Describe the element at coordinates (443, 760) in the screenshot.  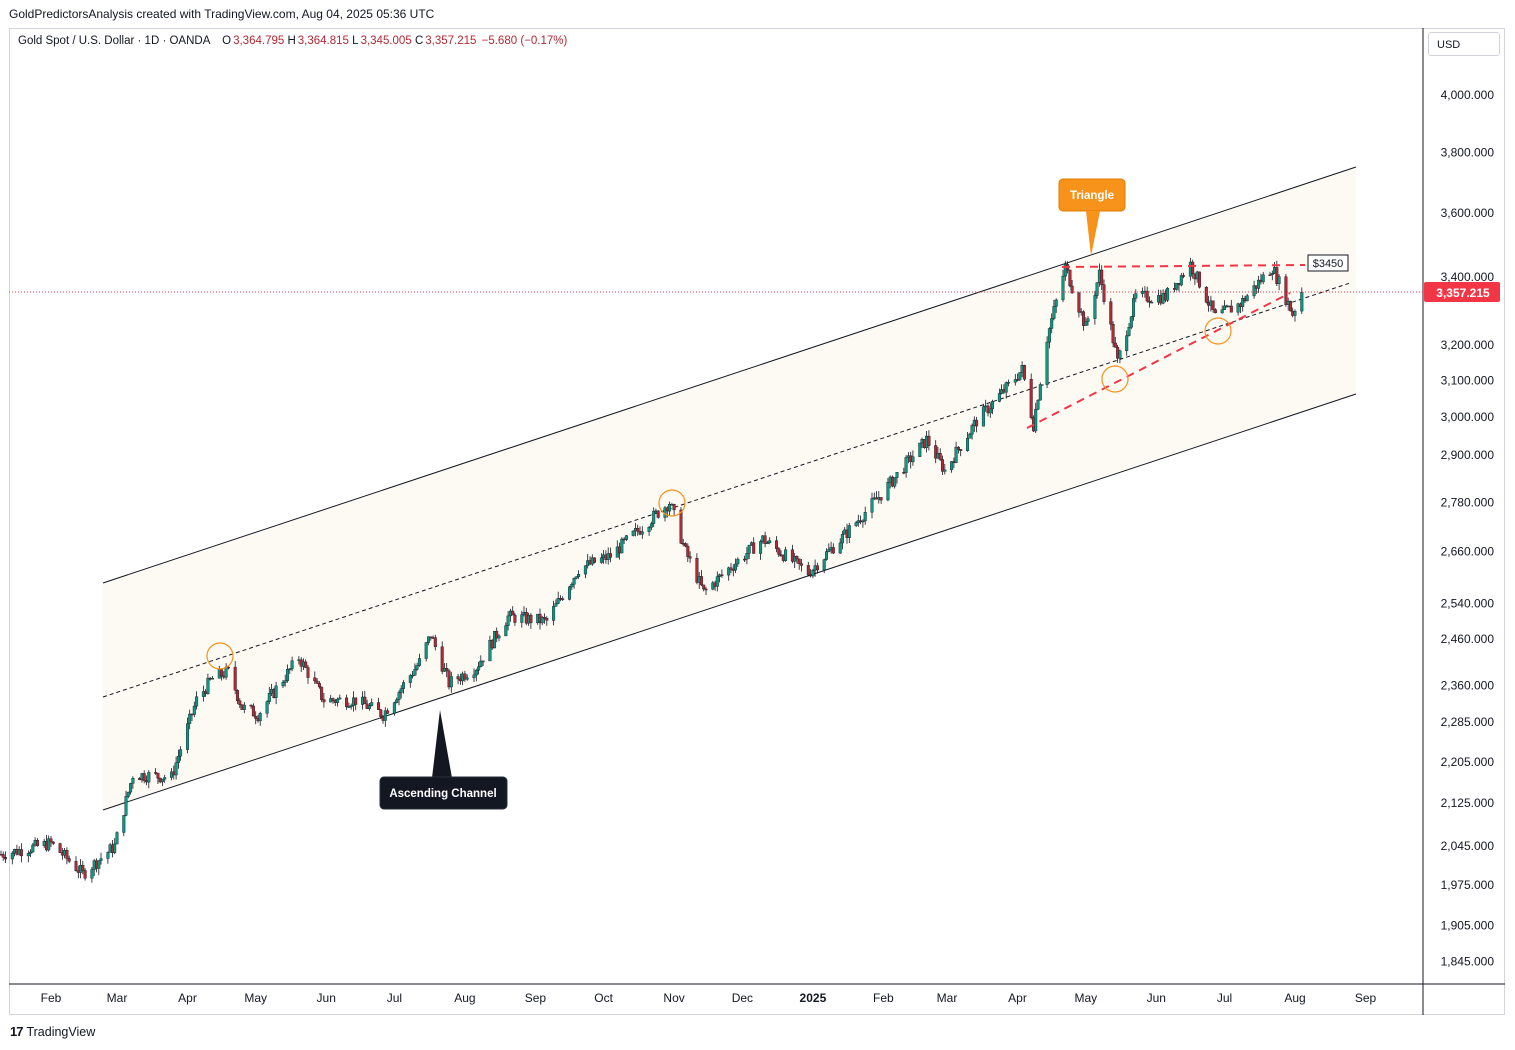
I see `ascending-channel-callout: Ascending Channel` at that location.